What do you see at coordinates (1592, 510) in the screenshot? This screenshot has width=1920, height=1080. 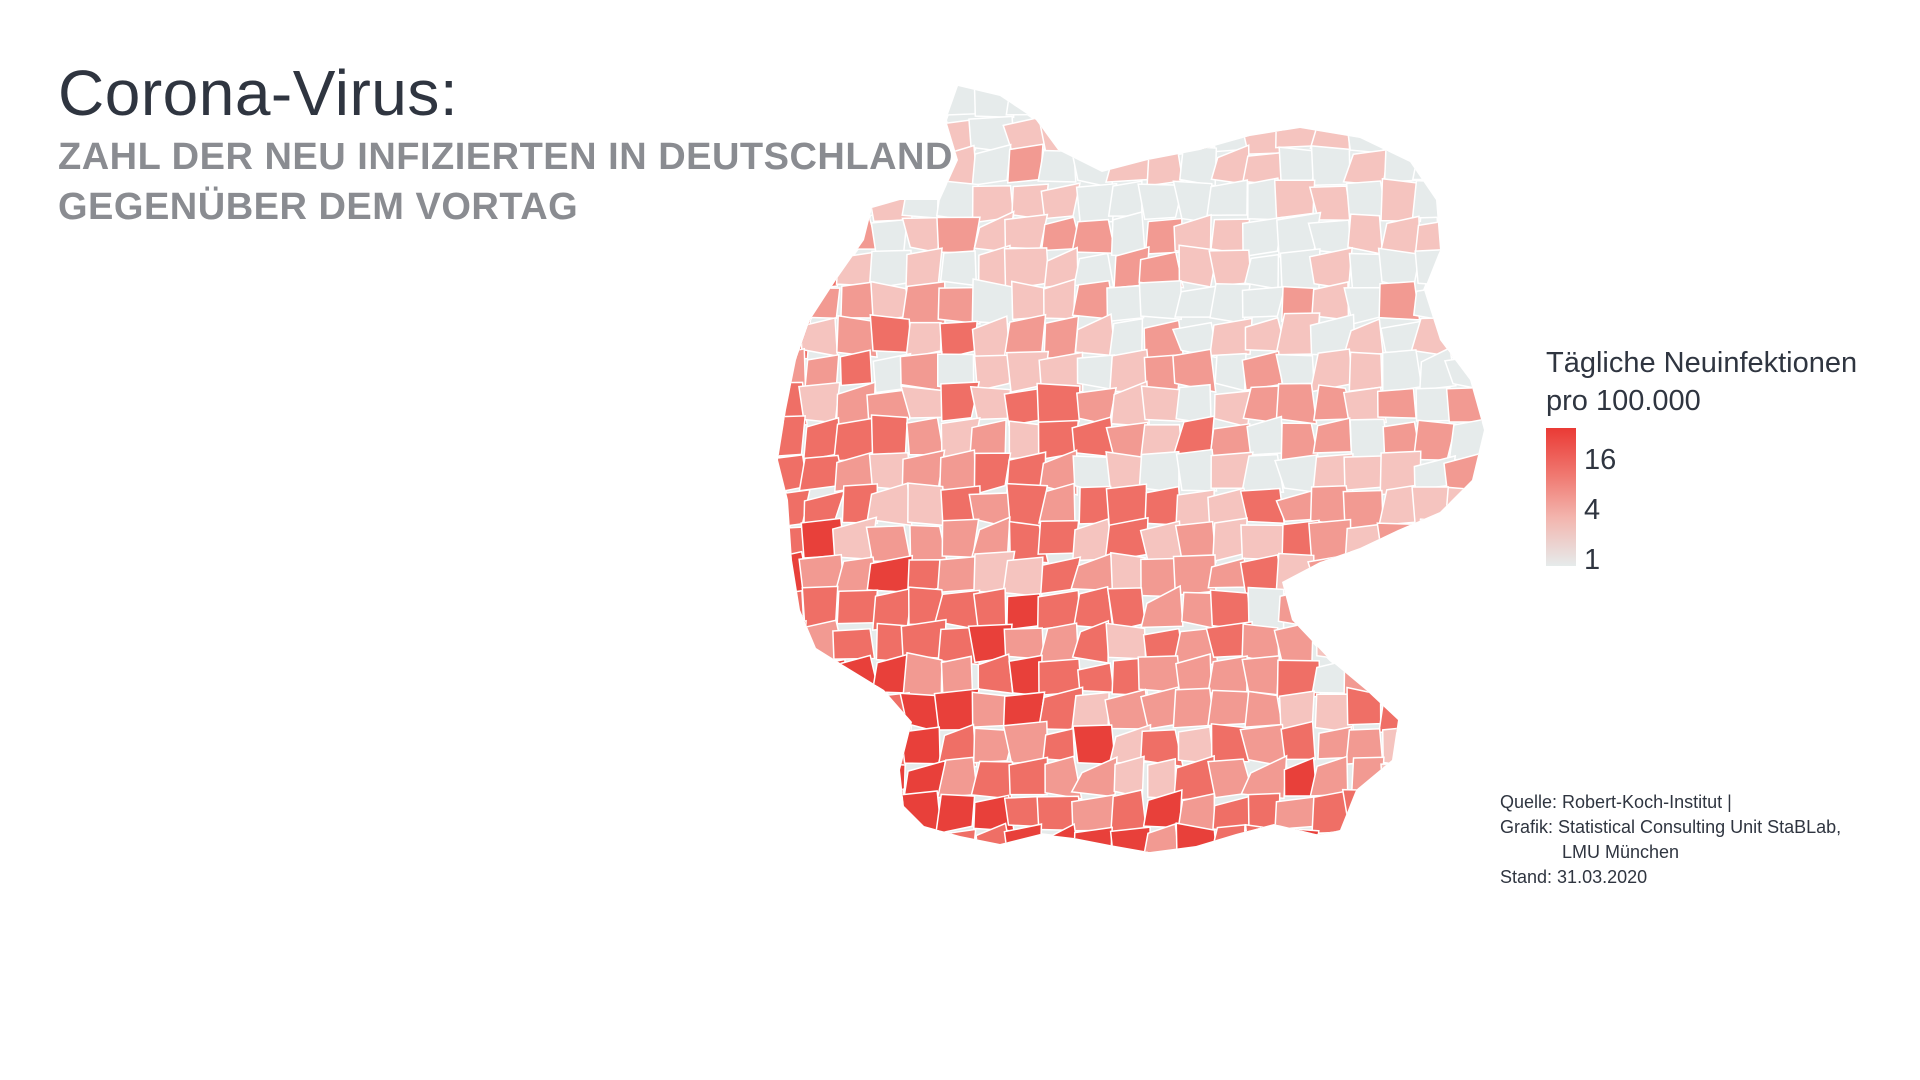 I see `legend-tick-4: 4` at bounding box center [1592, 510].